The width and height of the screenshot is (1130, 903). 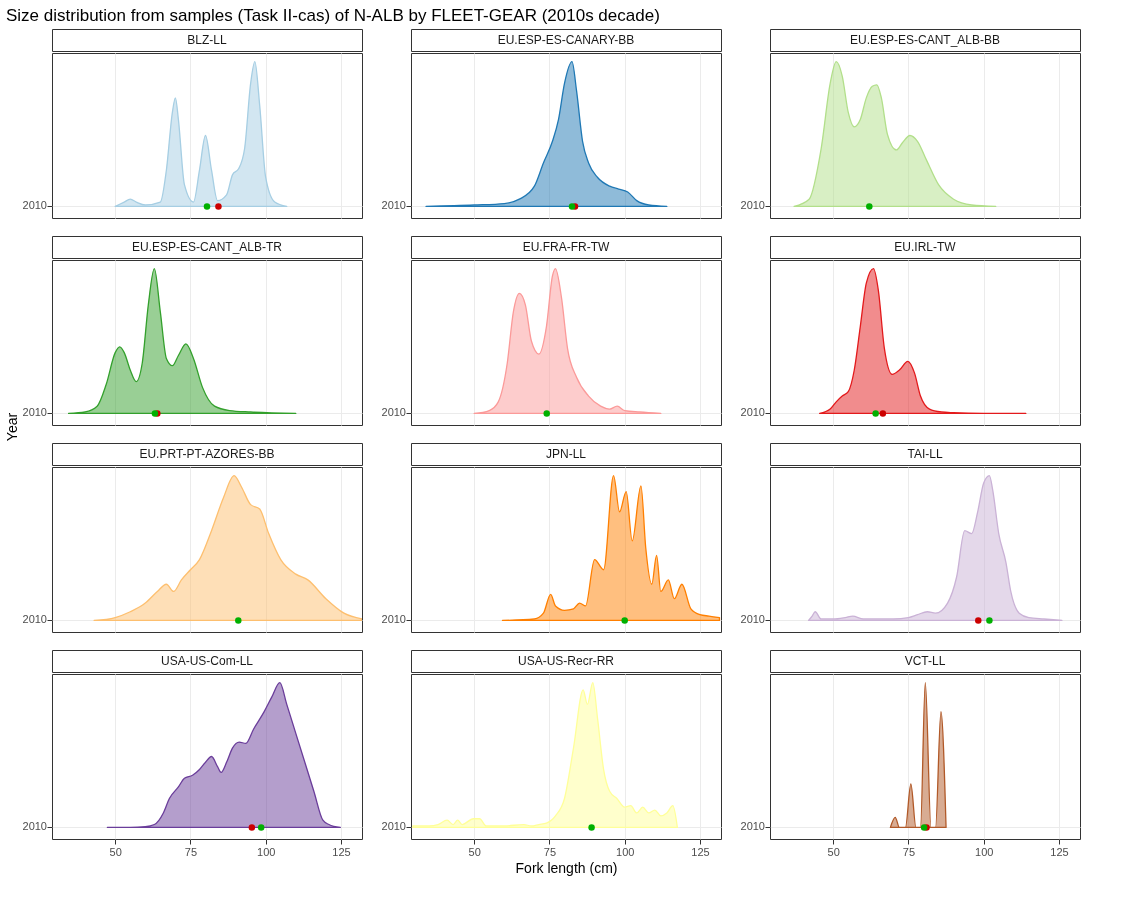 What do you see at coordinates (925, 247) in the screenshot?
I see `chart-title: EU.IRL-TW` at bounding box center [925, 247].